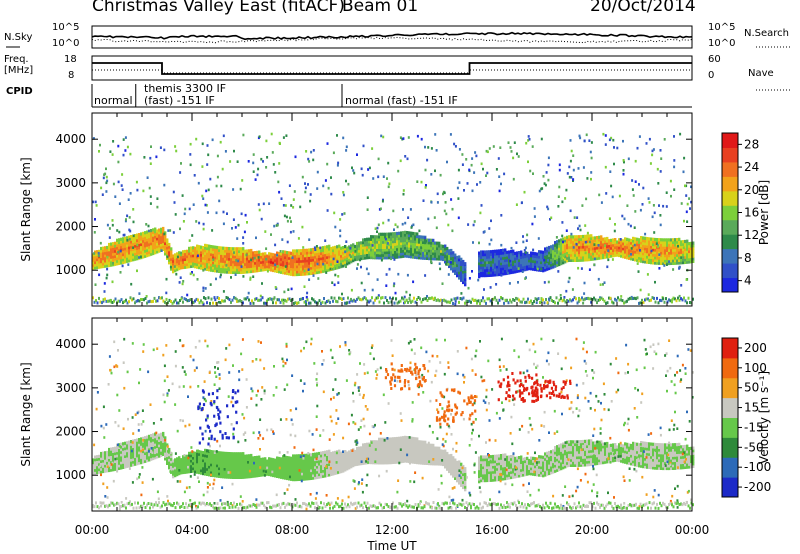 The image size is (800, 554). What do you see at coordinates (401, 100) in the screenshot?
I see `cpid-segment-normal-fast: normal (fast) -151 IF` at bounding box center [401, 100].